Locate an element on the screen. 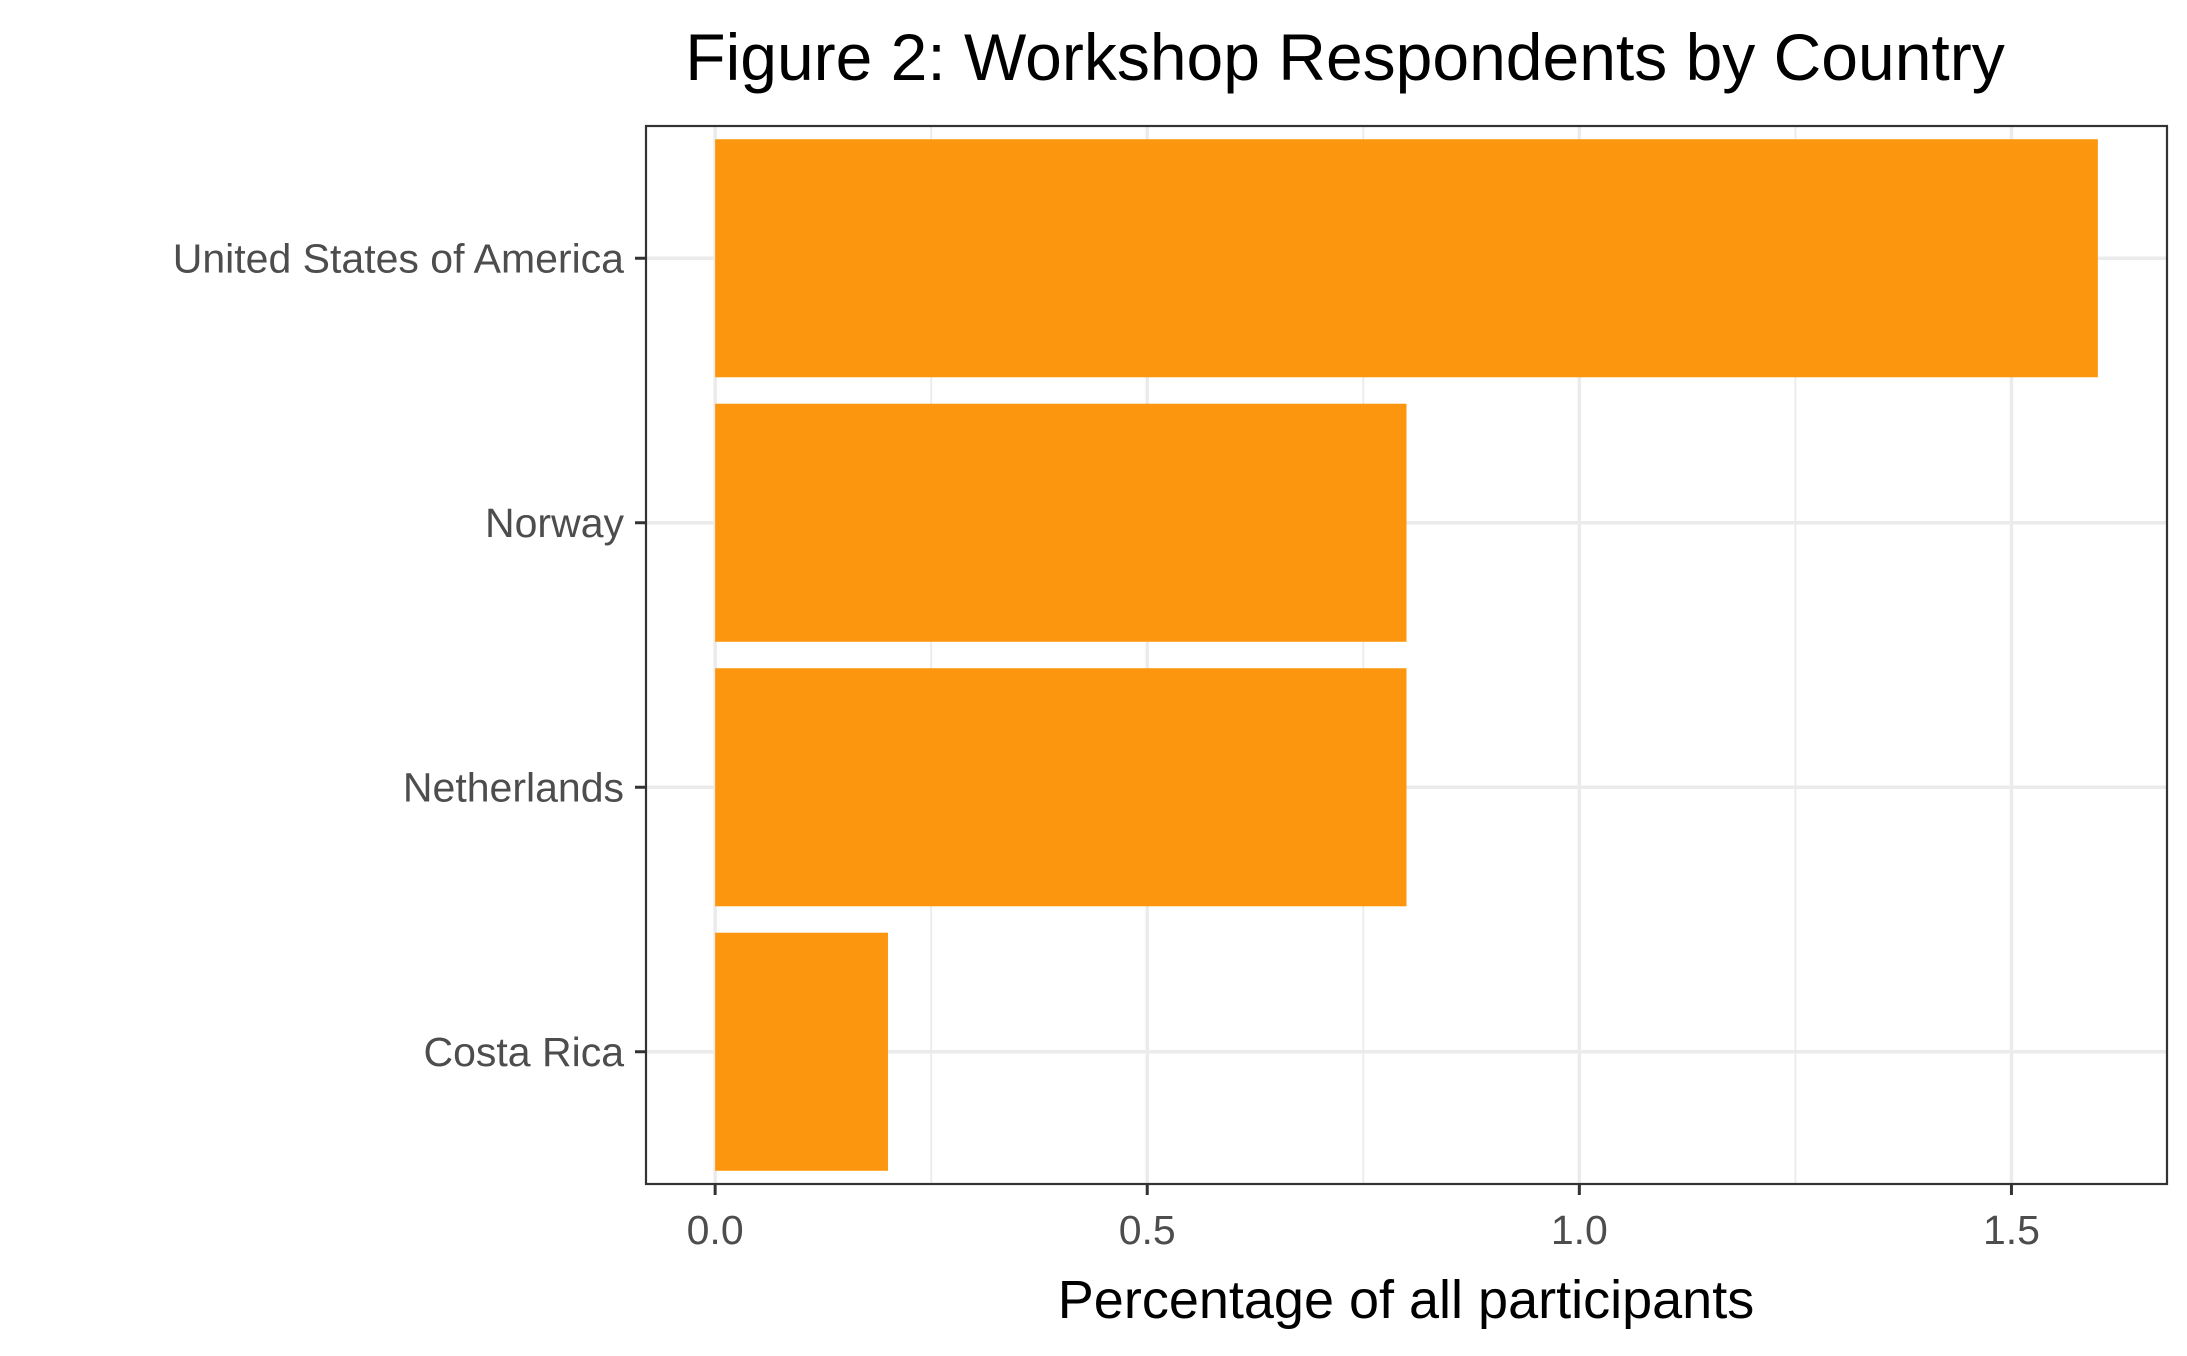  x-tick-label: 0.5 is located at coordinates (1147, 1230).